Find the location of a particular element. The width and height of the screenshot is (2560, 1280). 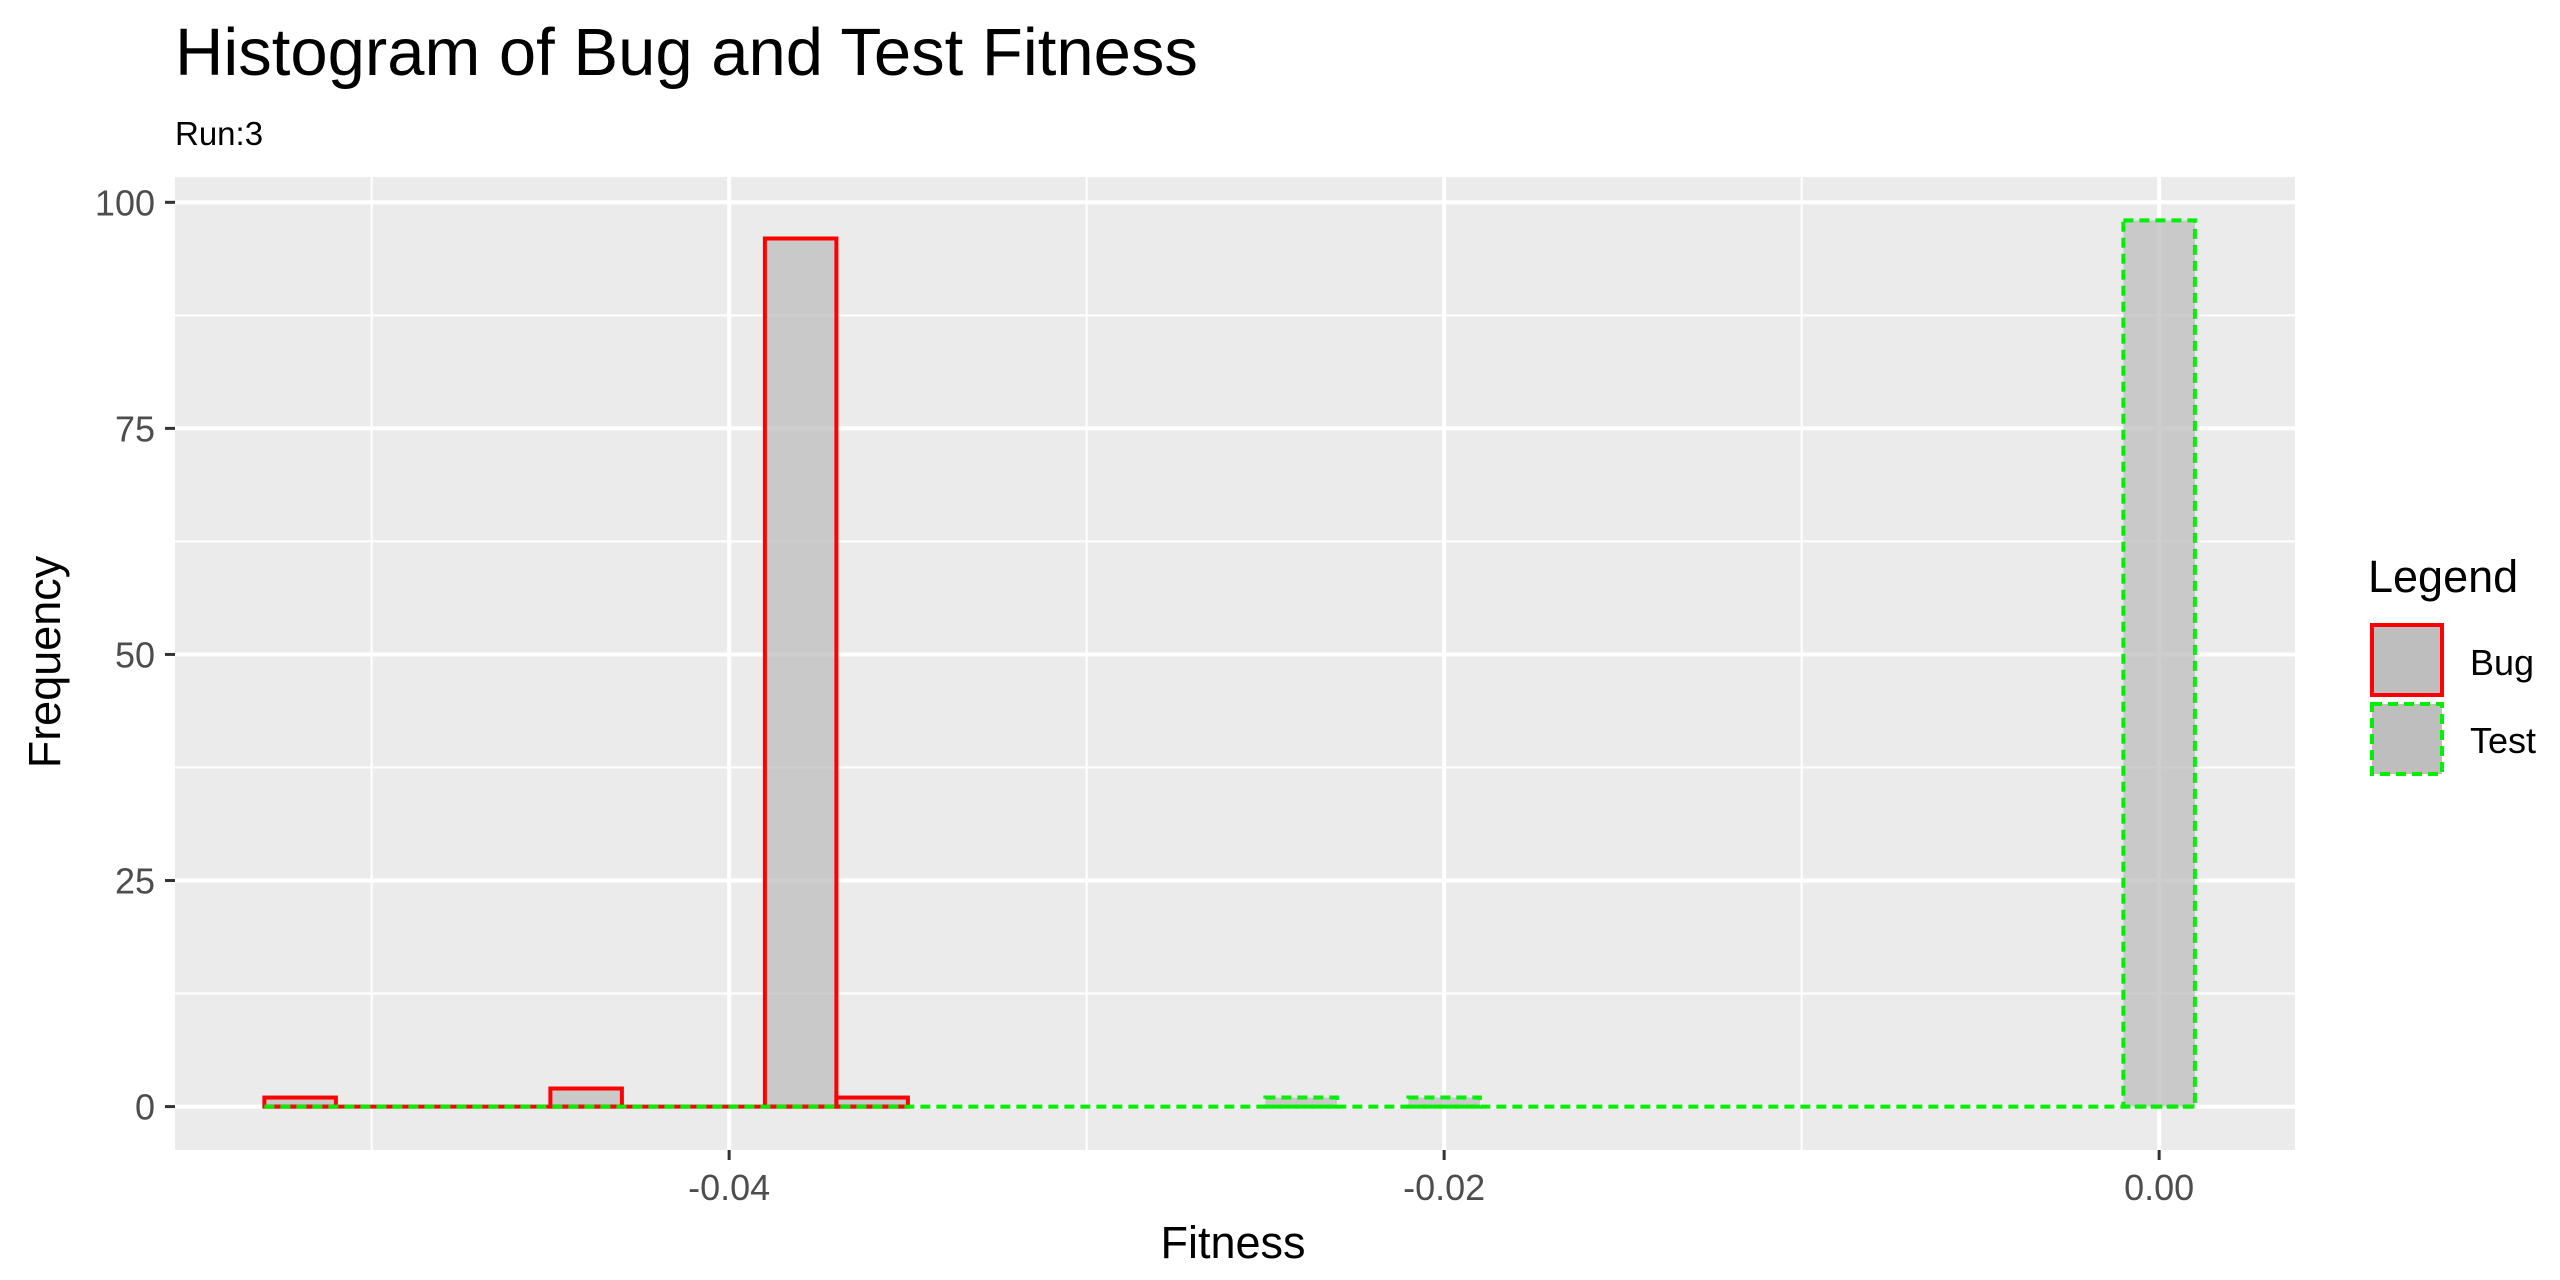

y-axis-title: Frequency is located at coordinates (44, 661).